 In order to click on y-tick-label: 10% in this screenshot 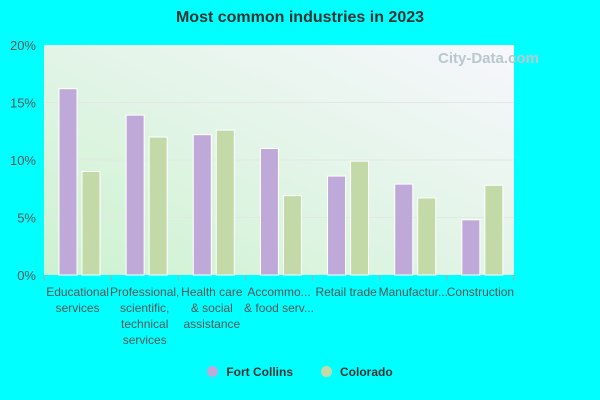, I will do `click(23, 160)`.